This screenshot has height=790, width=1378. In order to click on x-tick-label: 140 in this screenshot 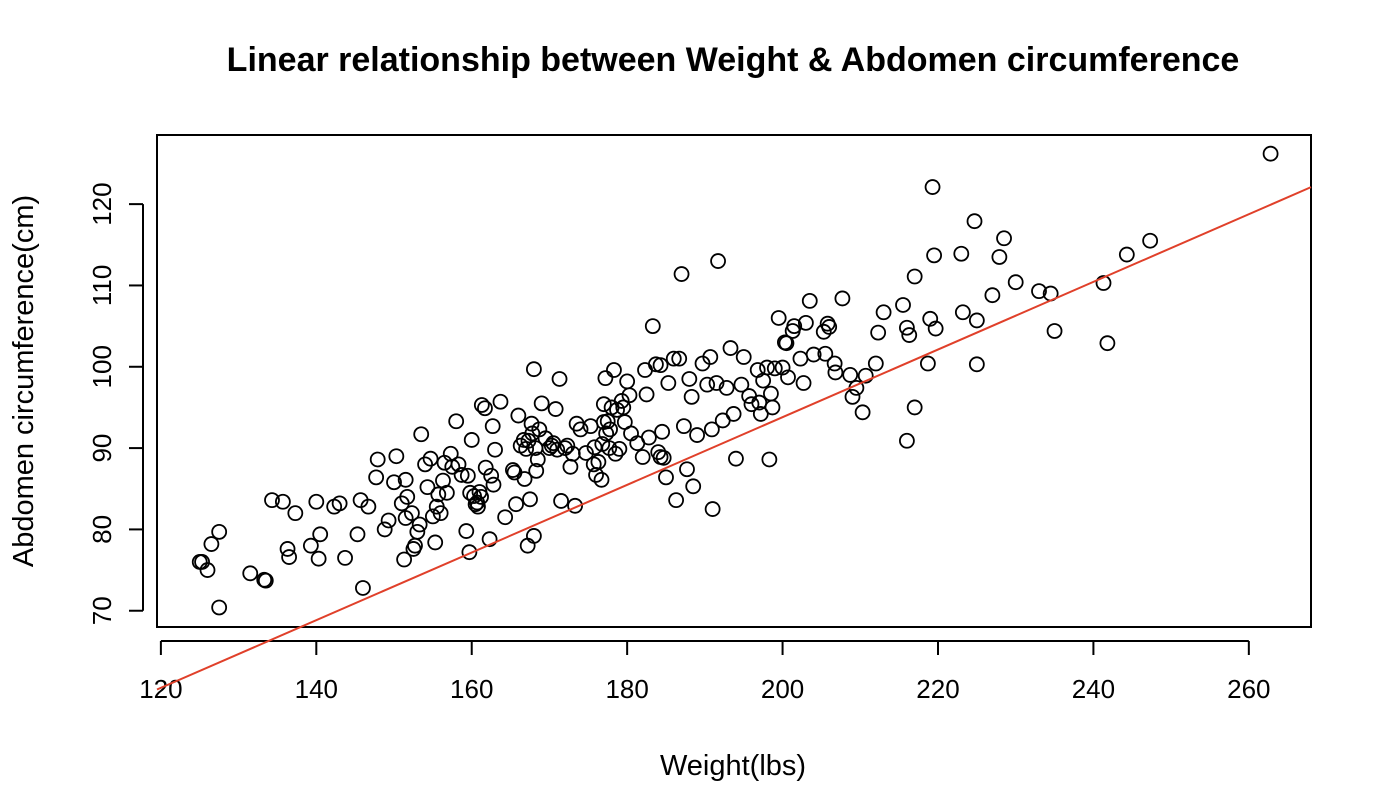, I will do `click(316, 689)`.